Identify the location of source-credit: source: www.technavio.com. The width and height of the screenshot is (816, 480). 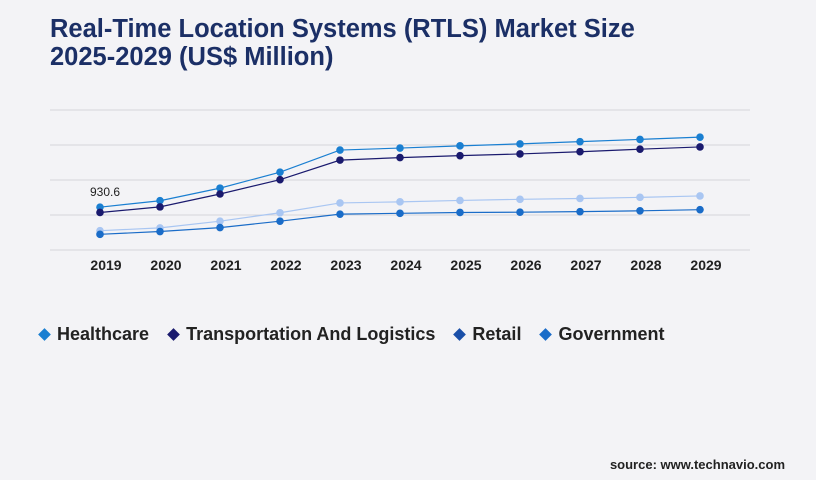
(697, 464).